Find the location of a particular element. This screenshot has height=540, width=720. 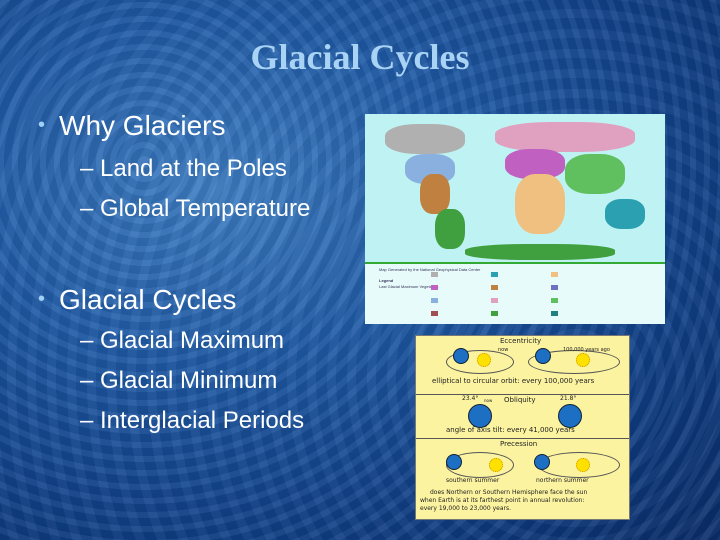

bullet-label: Why Glaciers is located at coordinates (142, 125).